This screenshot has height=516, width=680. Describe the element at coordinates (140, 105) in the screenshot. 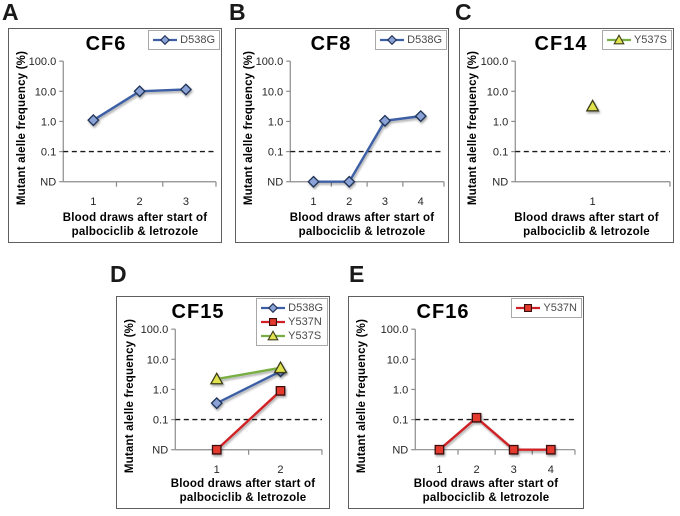

I see `series-D538G` at that location.